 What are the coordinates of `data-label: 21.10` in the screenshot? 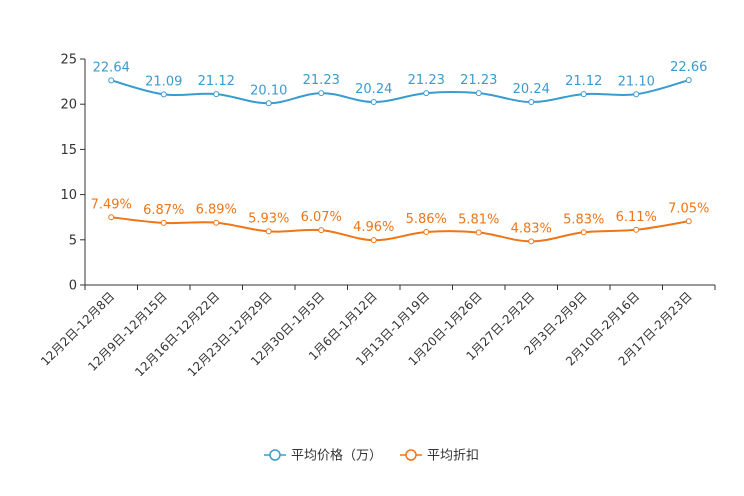 It's located at (636, 81).